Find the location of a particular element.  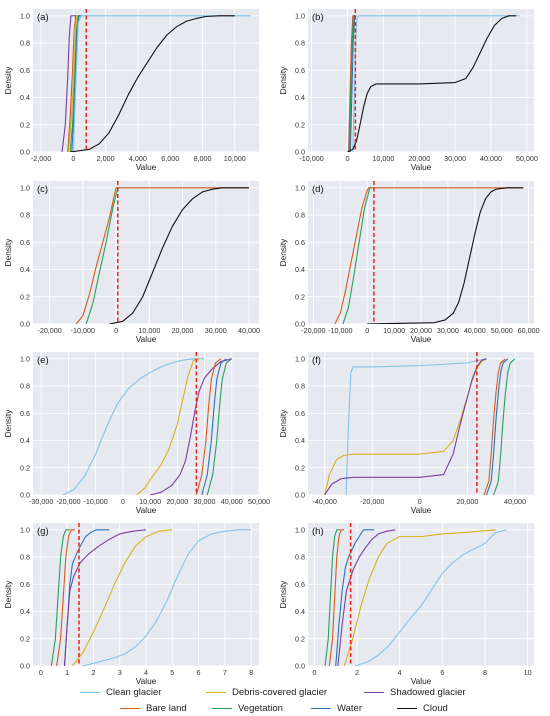

panel-a-background is located at coordinates (146, 80).